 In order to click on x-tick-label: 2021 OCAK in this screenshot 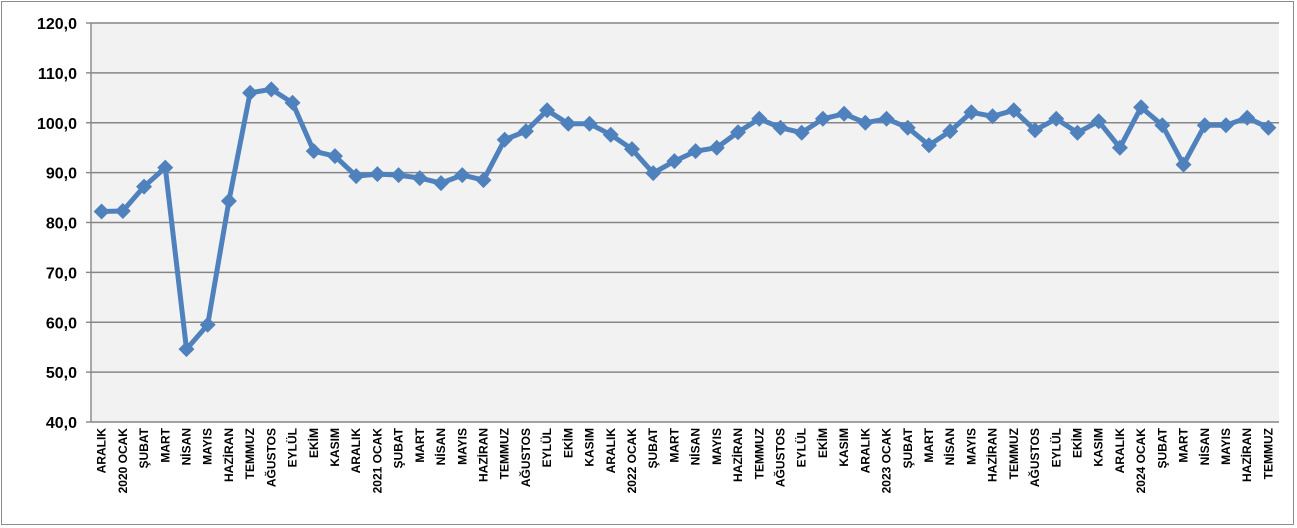, I will do `click(377, 461)`.